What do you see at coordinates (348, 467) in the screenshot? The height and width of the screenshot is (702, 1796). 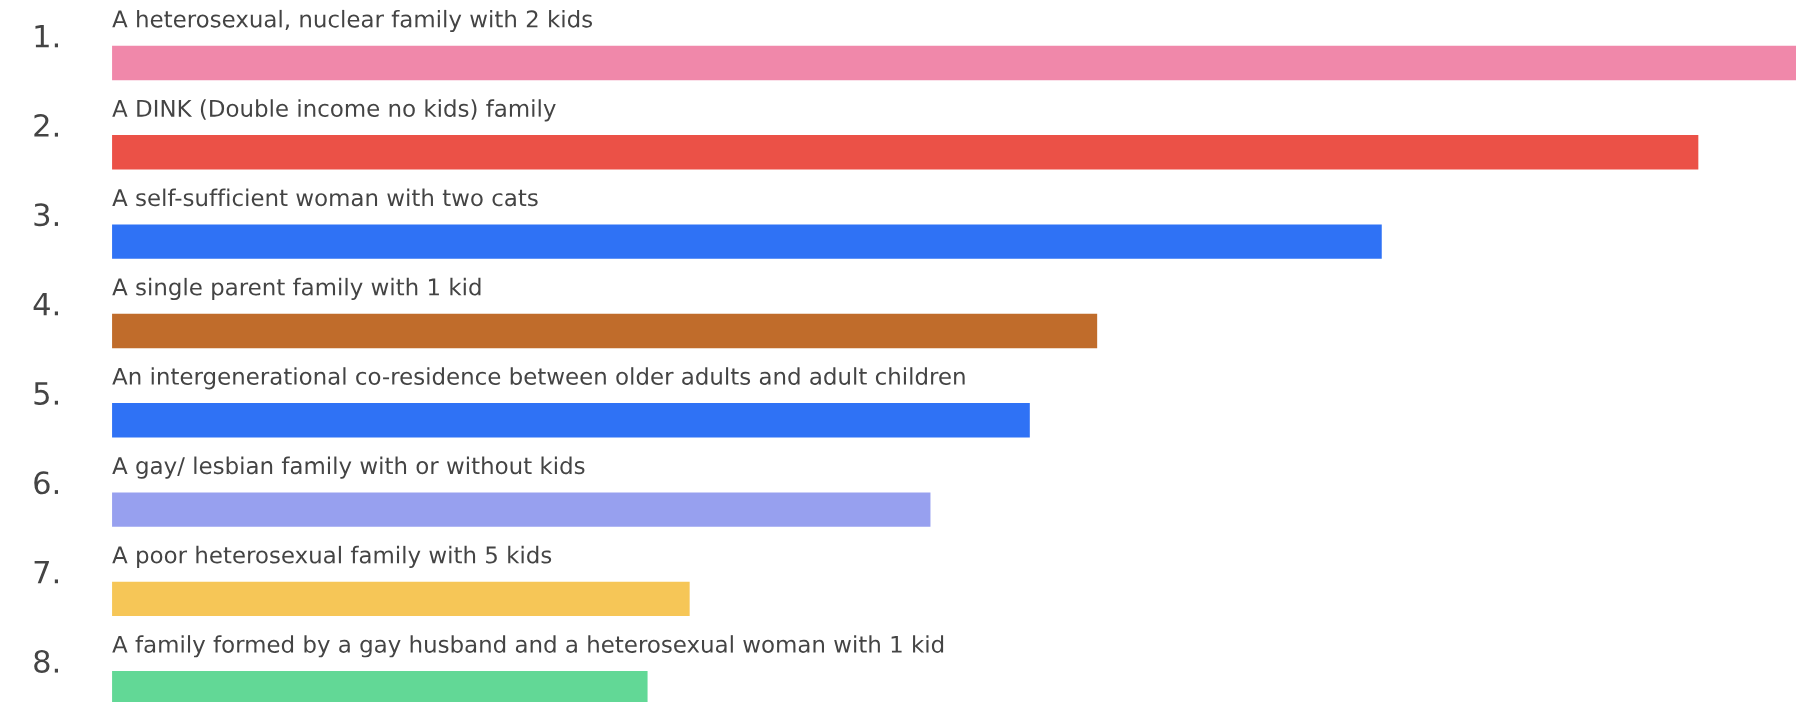 I see `y-tick-label: A gay/ lesbian family with or without kids` at bounding box center [348, 467].